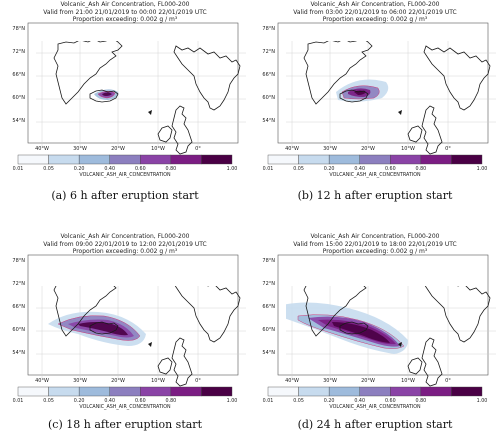 The image size is (500, 437). I want to click on colorbar-tick: 0.40, so click(359, 169).